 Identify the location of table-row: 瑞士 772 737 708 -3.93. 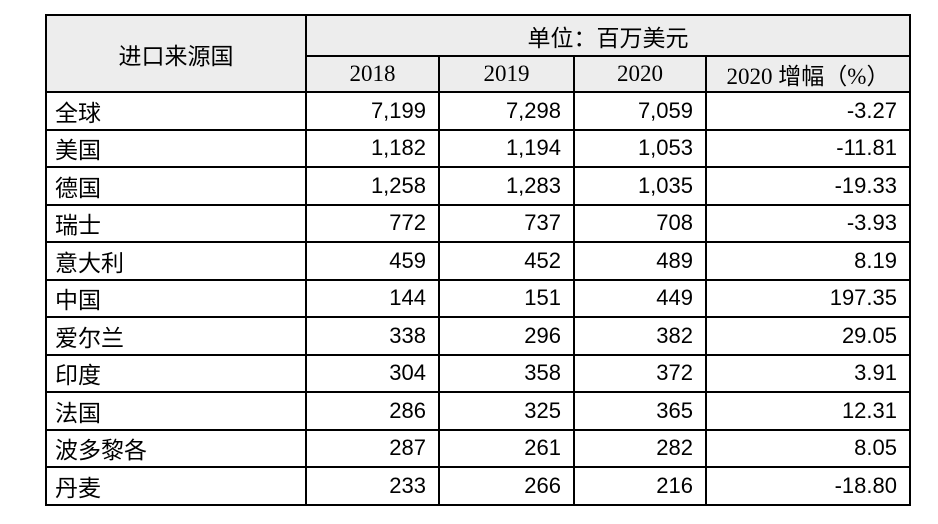
(478, 223).